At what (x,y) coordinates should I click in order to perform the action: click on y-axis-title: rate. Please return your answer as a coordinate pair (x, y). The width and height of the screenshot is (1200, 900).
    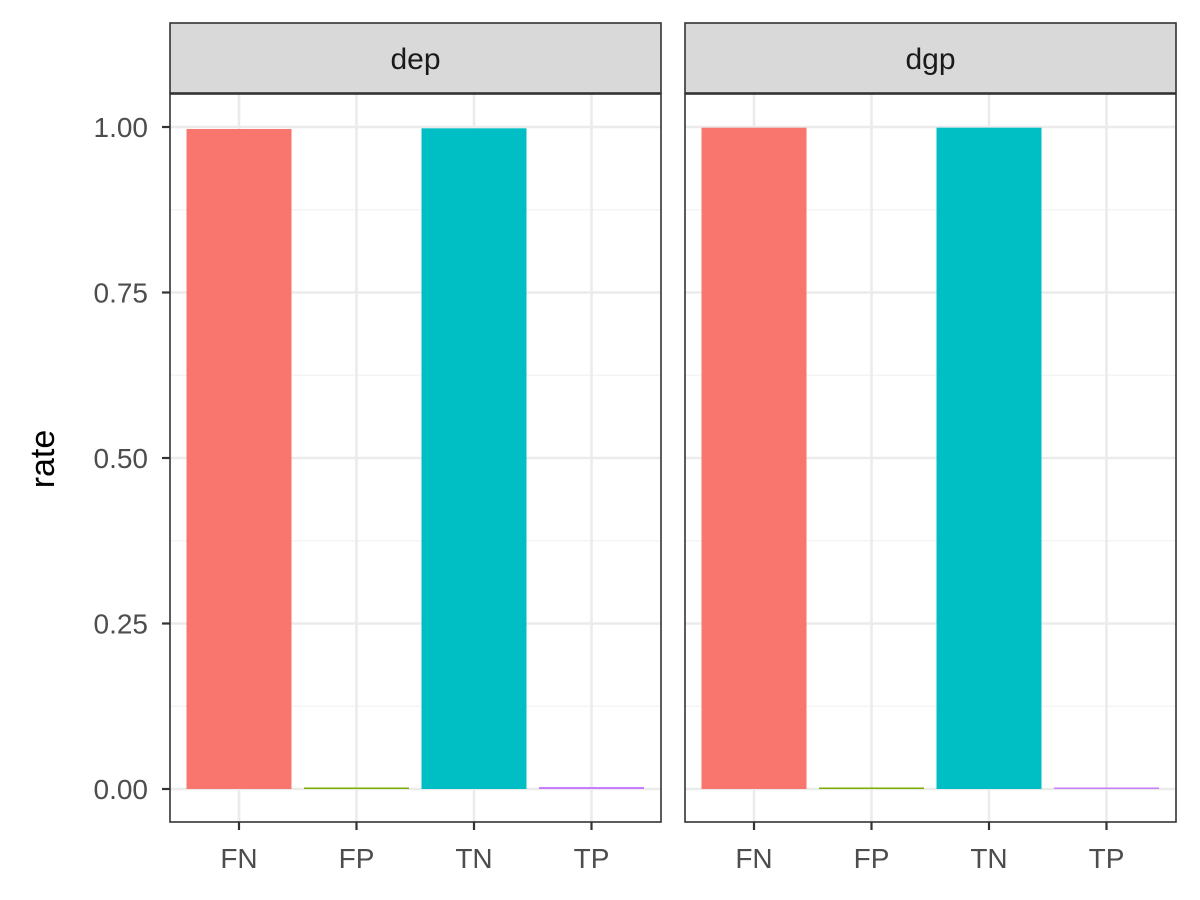
    Looking at the image, I should click on (43, 459).